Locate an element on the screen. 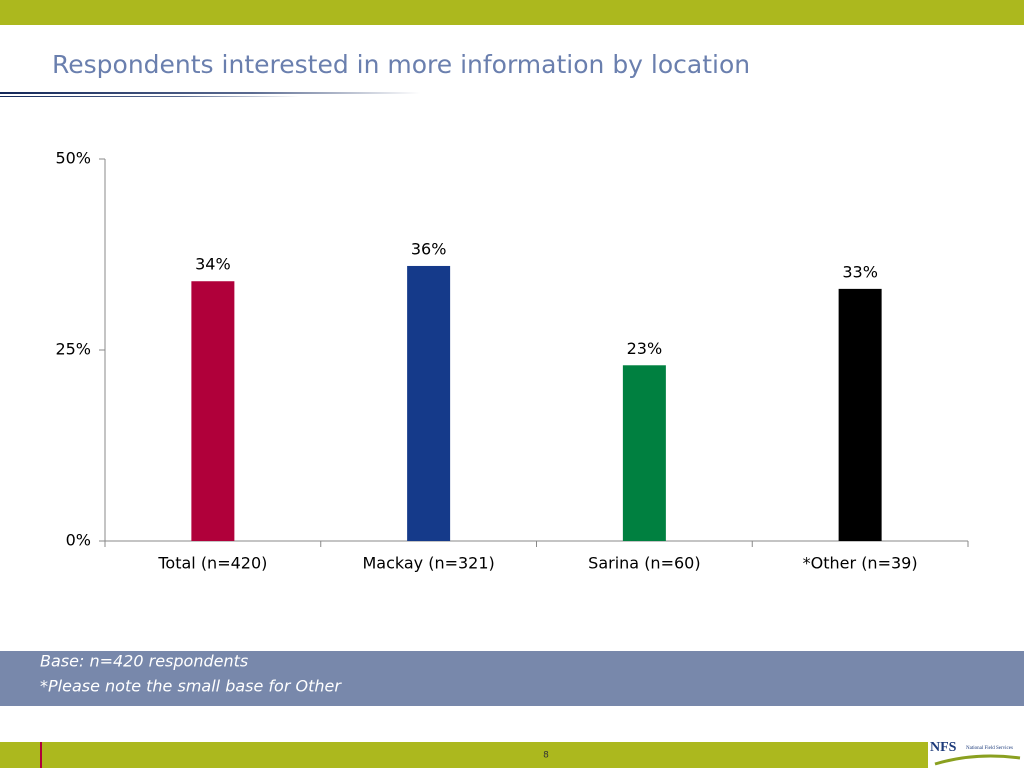 The height and width of the screenshot is (768, 1024). x-tick-label: *Other (n=39) is located at coordinates (860, 563).